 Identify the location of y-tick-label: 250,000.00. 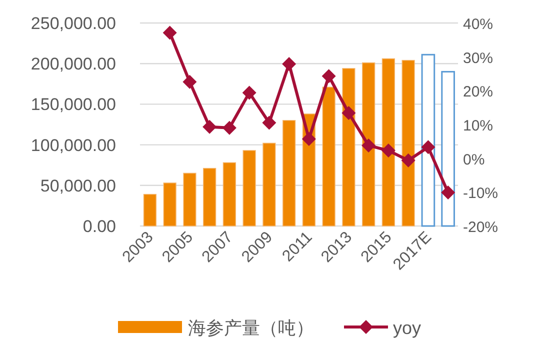
(73, 23).